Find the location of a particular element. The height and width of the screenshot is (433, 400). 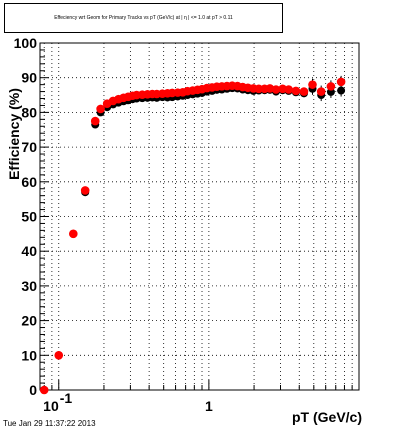

y-tick-label: 90 is located at coordinates (29, 78).